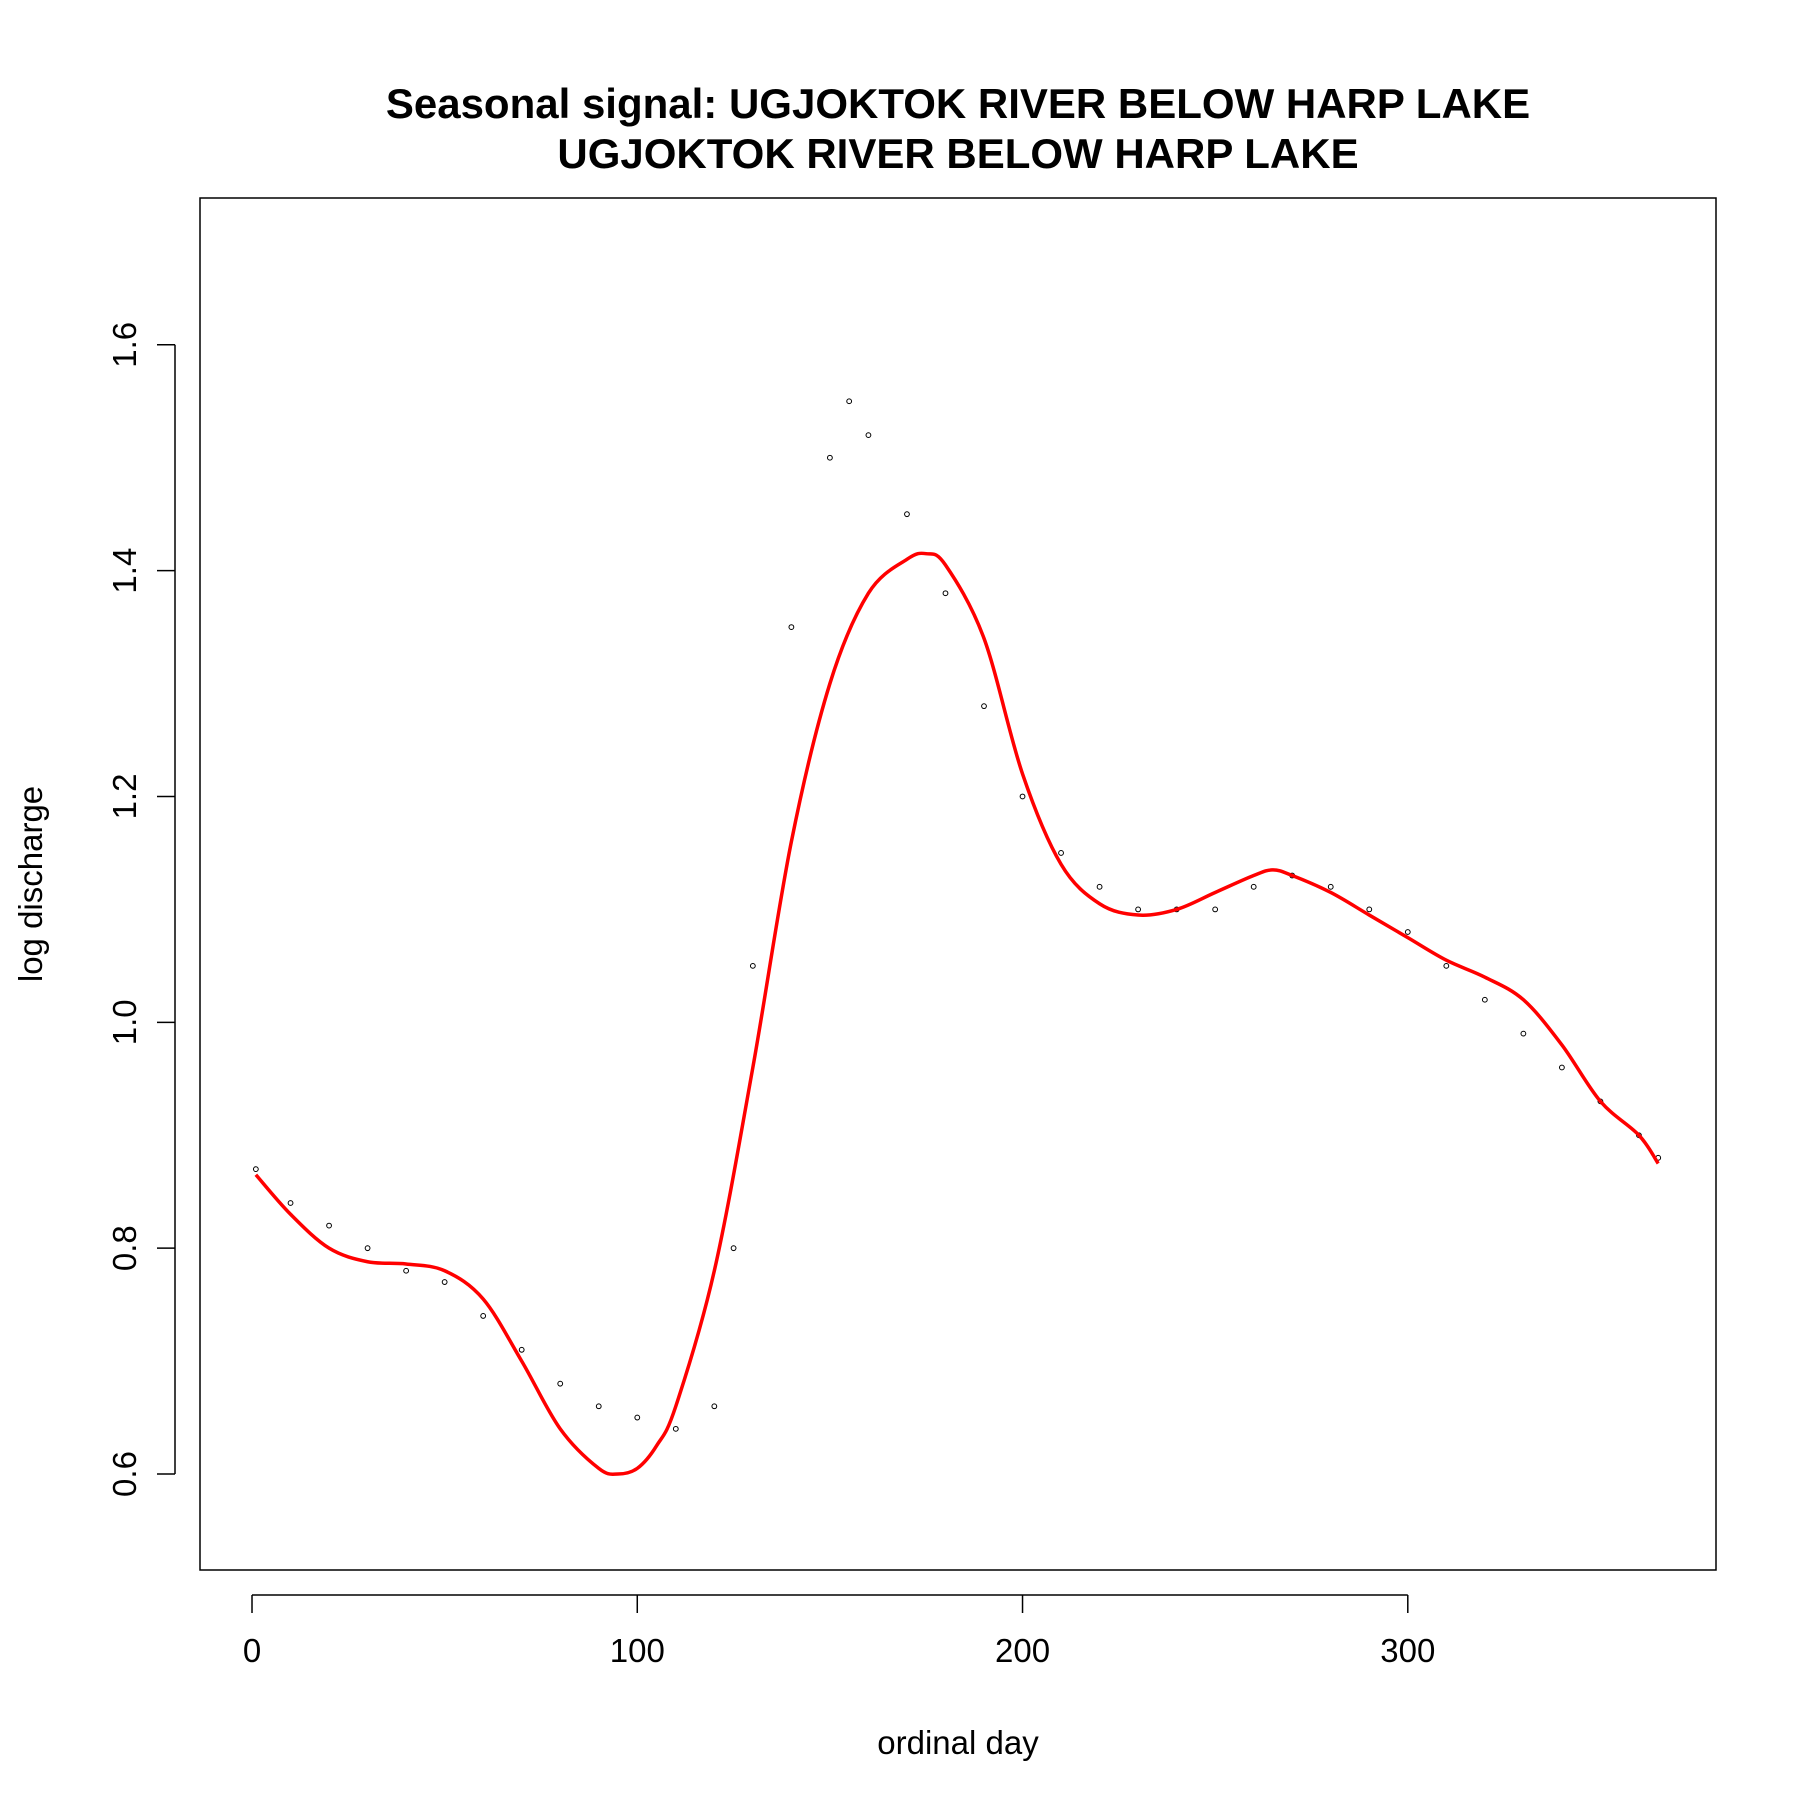  Describe the element at coordinates (839, 1631) in the screenshot. I see `x-axis: 0 100 200 300` at that location.